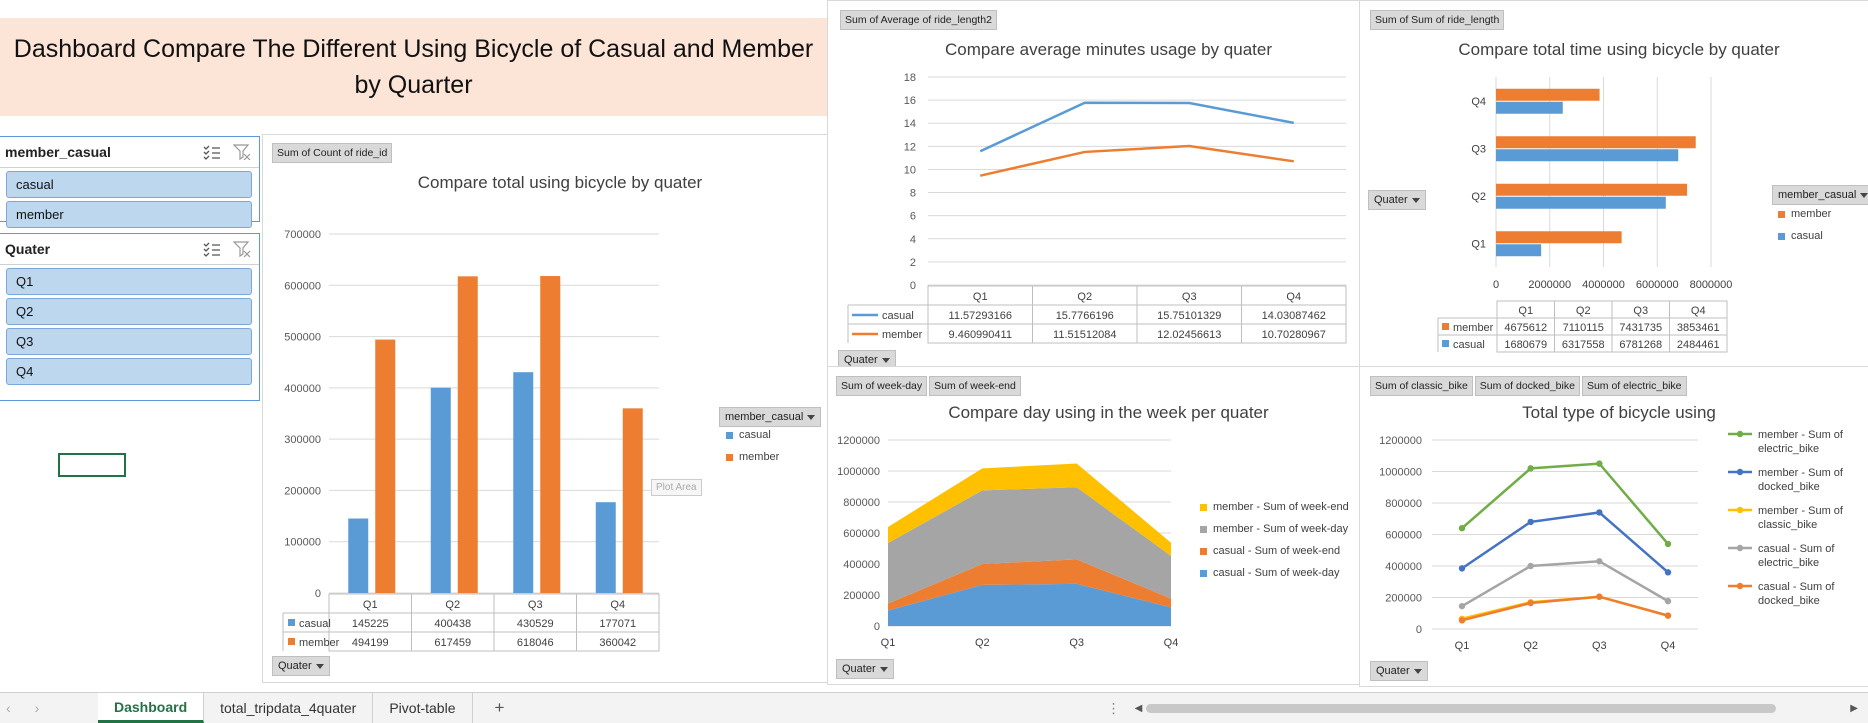 This screenshot has height=723, width=1868. What do you see at coordinates (499, 707) in the screenshot?
I see `add-sheet-icon: +` at bounding box center [499, 707].